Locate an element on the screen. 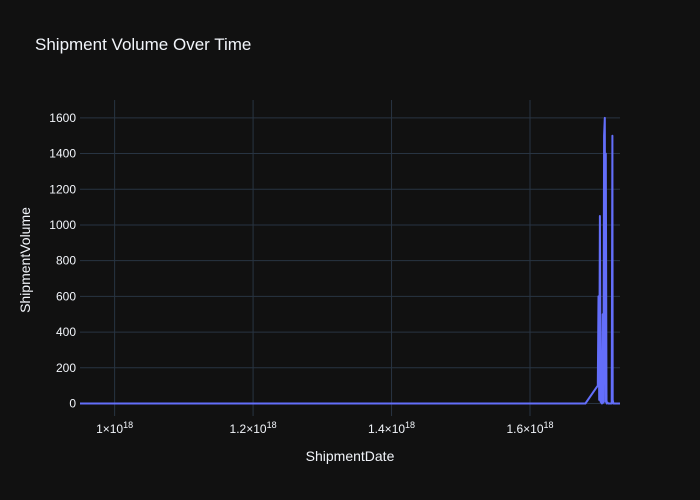 This screenshot has width=700, height=500. y-tick-label: 0 is located at coordinates (72, 404).